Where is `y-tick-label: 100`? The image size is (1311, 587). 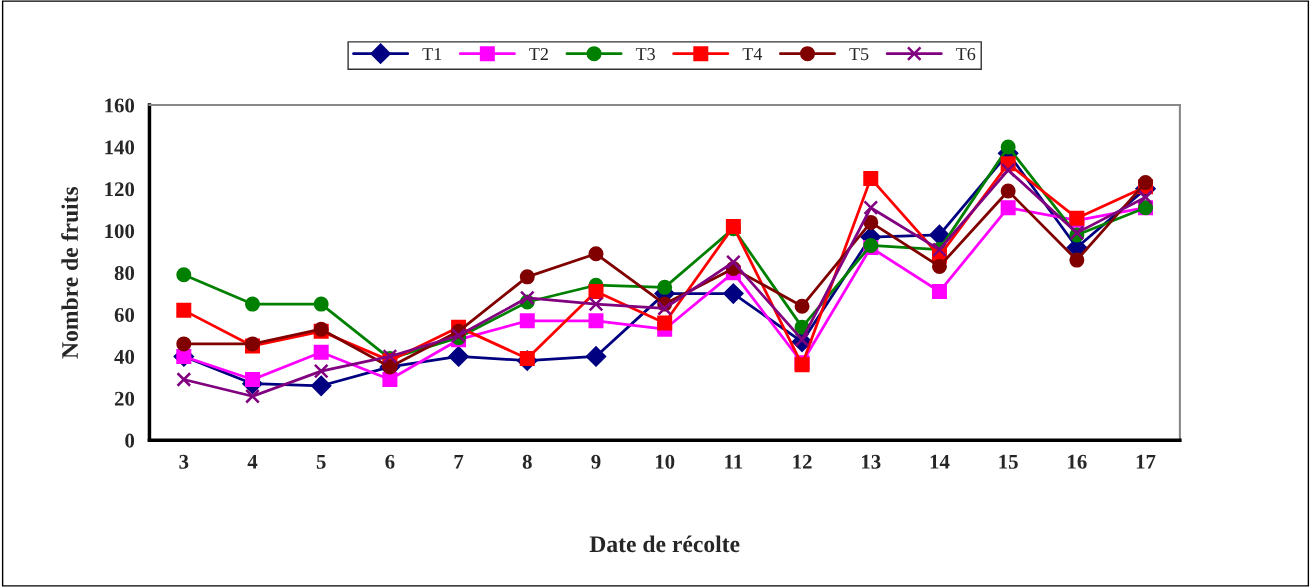
y-tick-label: 100 is located at coordinates (120, 231).